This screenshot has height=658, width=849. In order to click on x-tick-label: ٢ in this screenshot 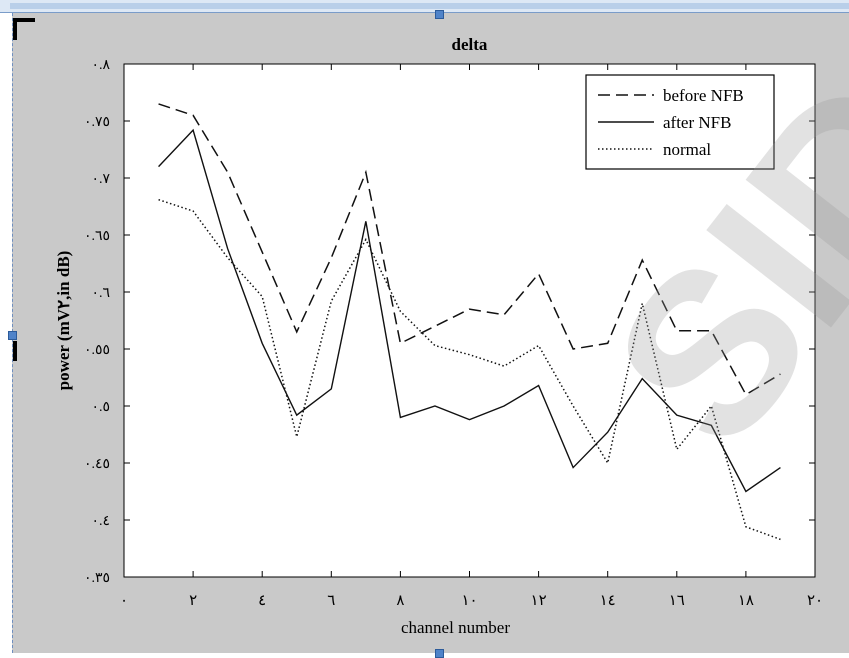, I will do `click(193, 601)`.